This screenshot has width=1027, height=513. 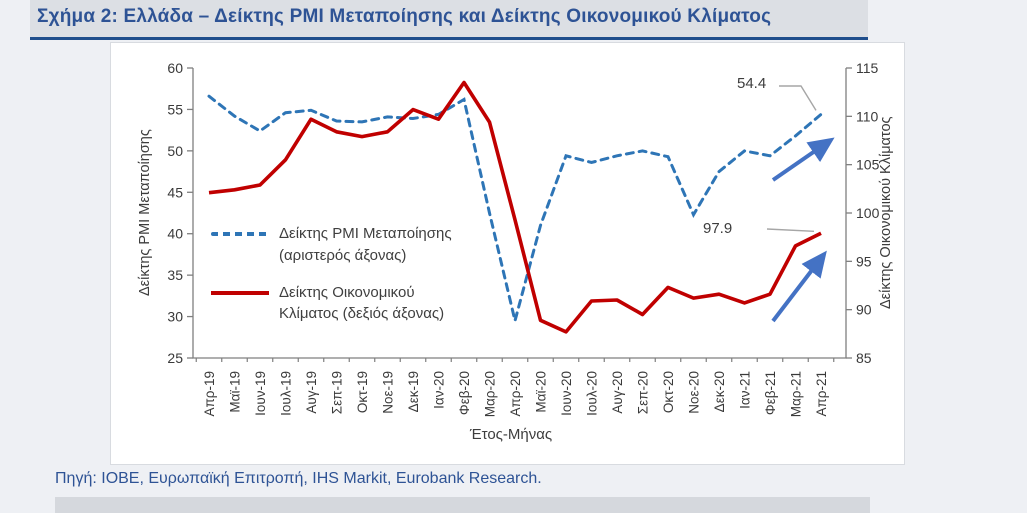 What do you see at coordinates (175, 275) in the screenshot?
I see `svg-text: 35` at bounding box center [175, 275].